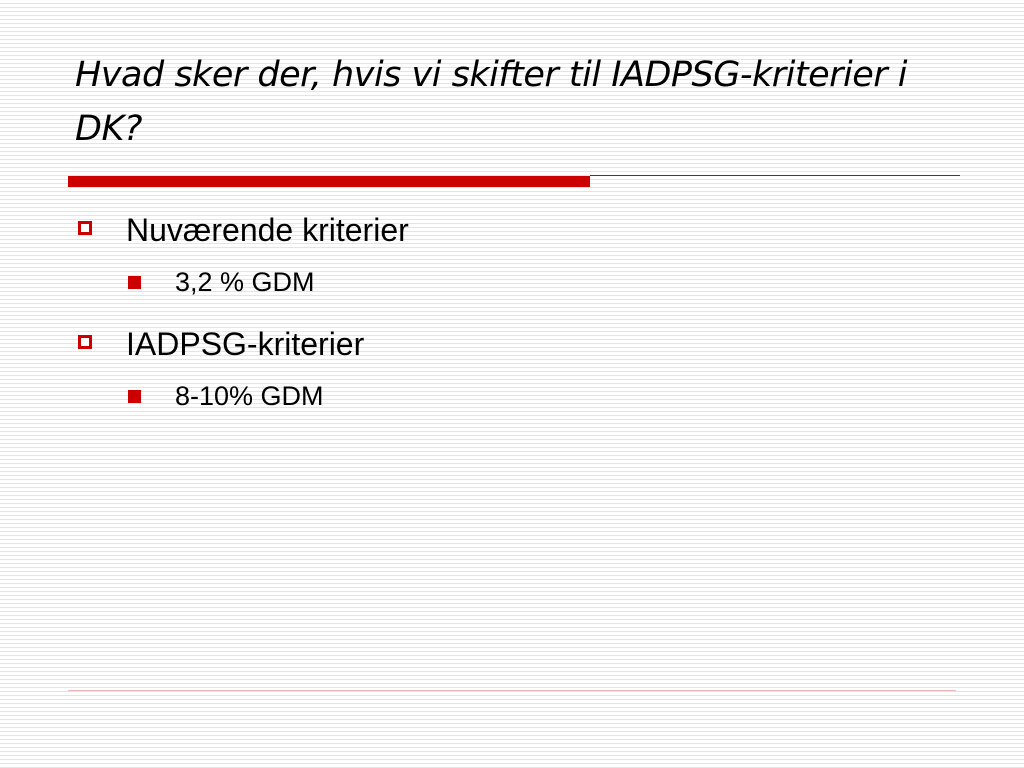 Image resolution: width=1024 pixels, height=768 pixels. I want to click on sub-bullet-text: 3,2 % GDM, so click(245, 281).